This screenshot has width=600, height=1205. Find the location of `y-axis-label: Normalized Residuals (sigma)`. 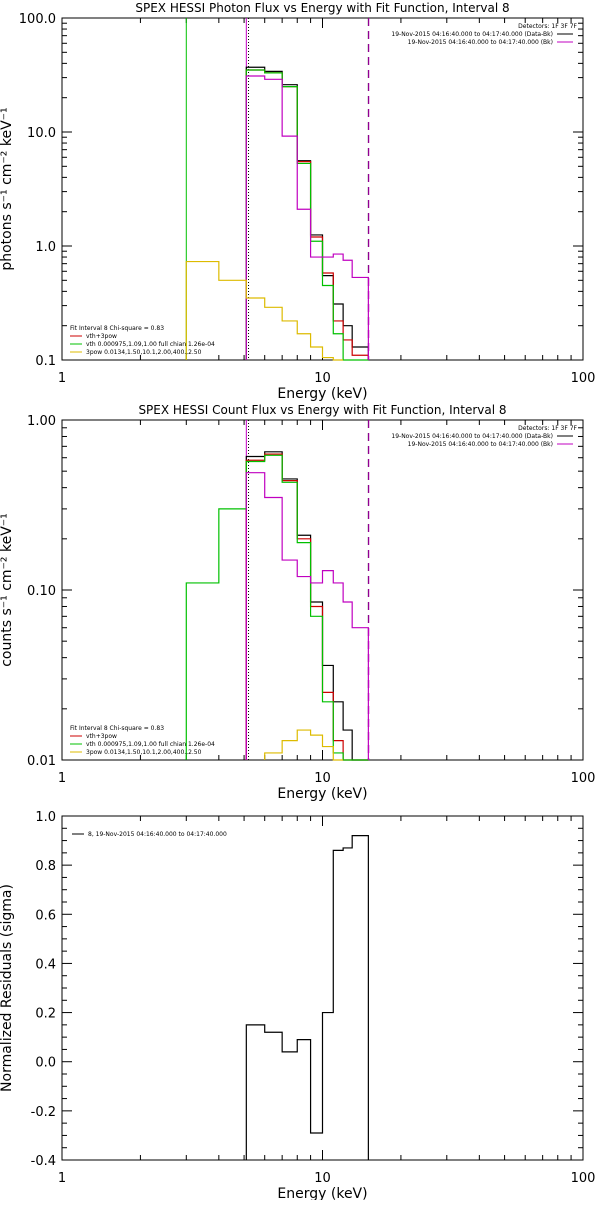

y-axis-label: Normalized Residuals (sigma) is located at coordinates (7, 988).